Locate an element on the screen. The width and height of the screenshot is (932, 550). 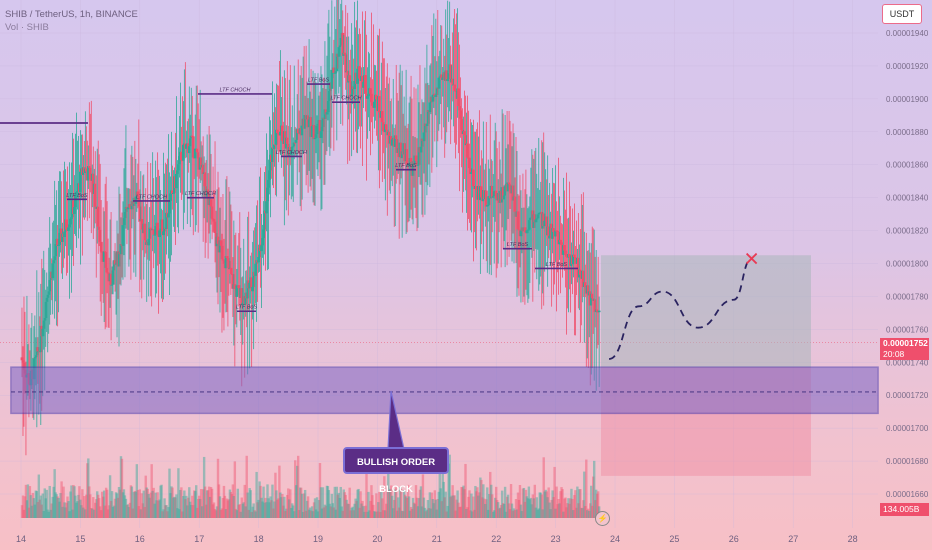
currency-button: USDT is located at coordinates (902, 14).